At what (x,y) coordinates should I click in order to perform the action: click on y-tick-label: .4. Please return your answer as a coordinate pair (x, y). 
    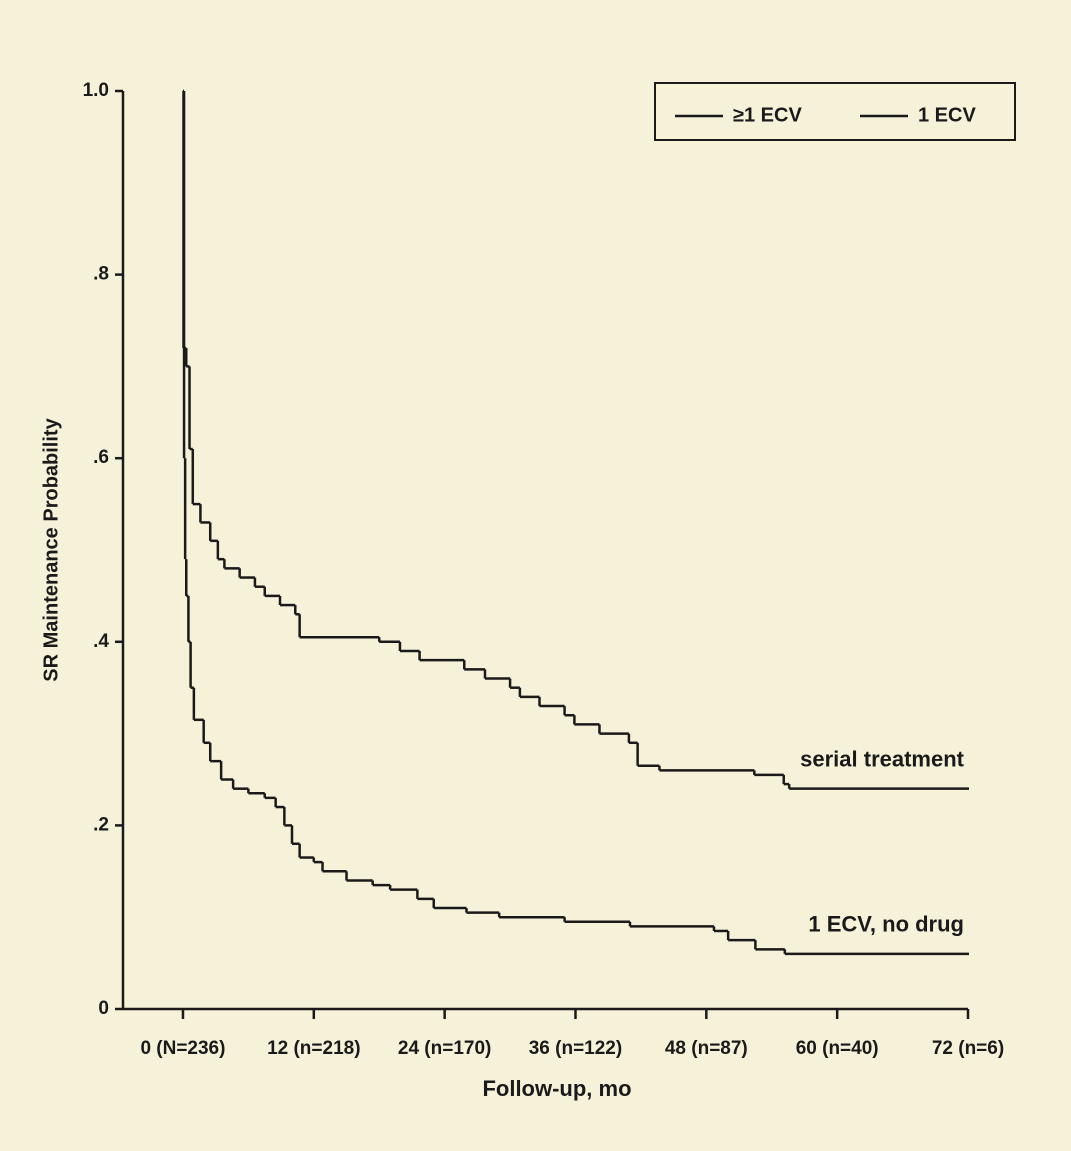
    Looking at the image, I should click on (101, 641).